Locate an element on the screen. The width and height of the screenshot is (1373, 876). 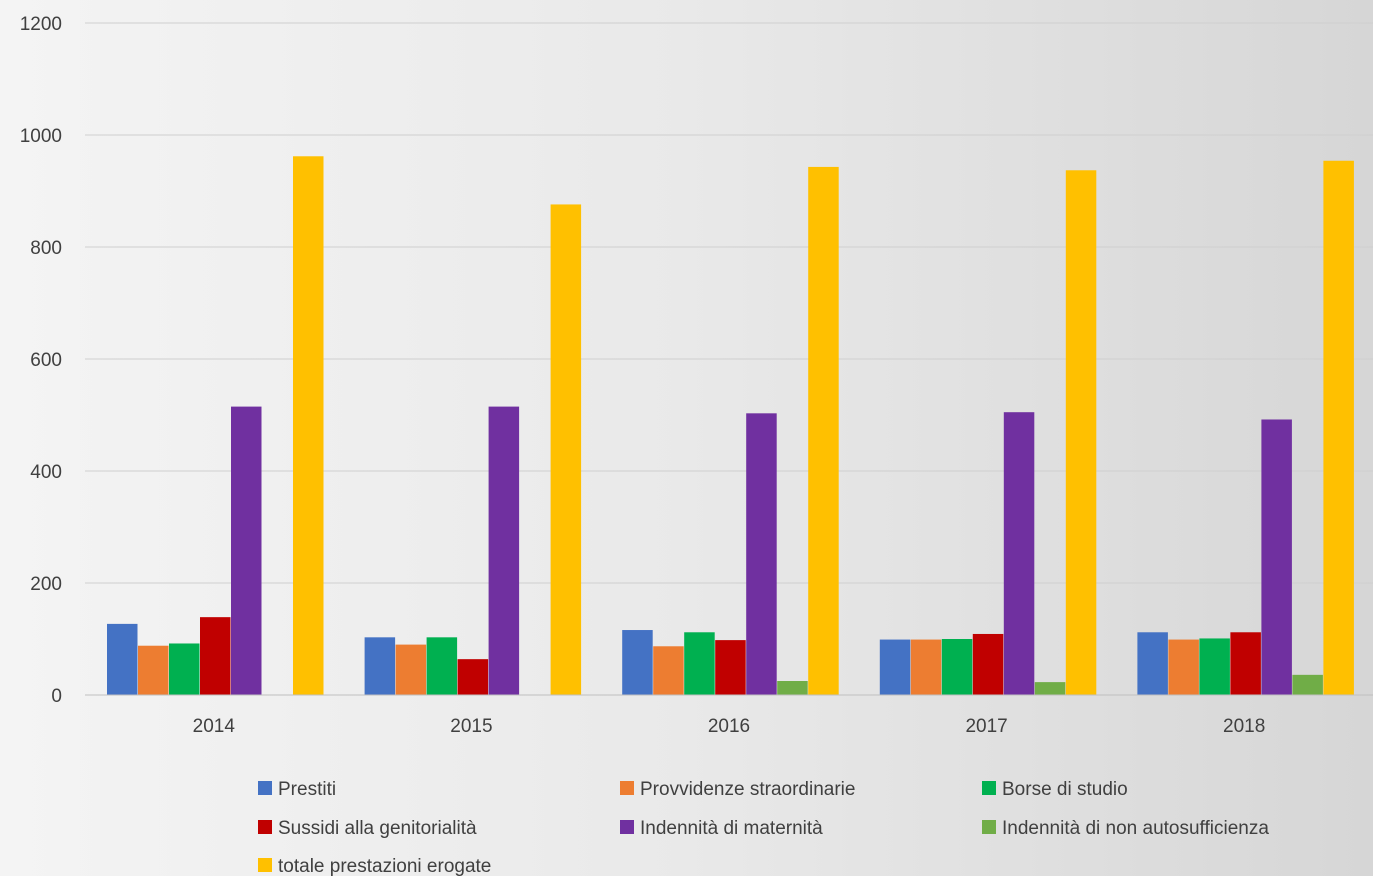
y-tick-label: 400 is located at coordinates (46, 472).